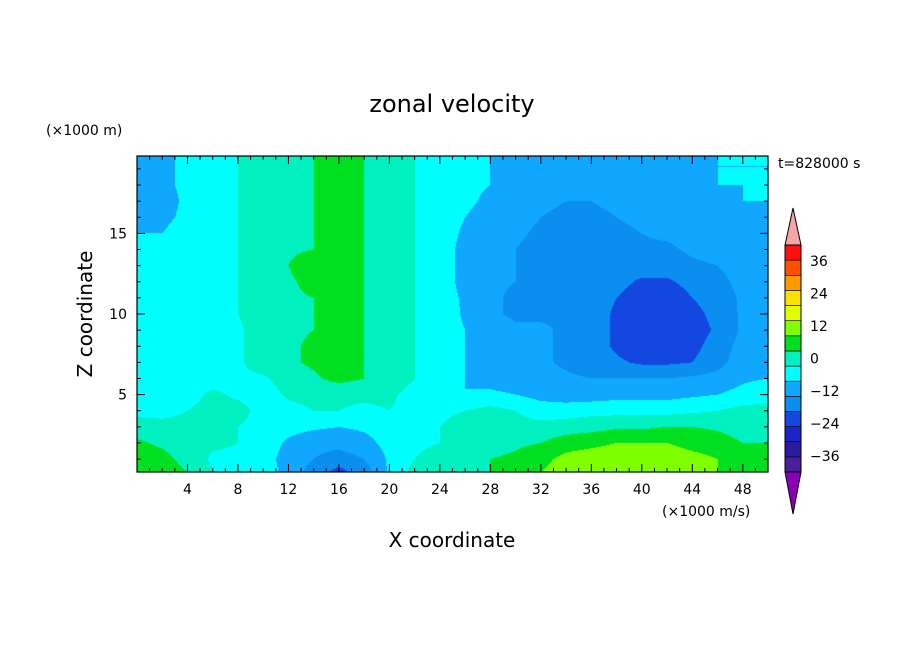  I want to click on y-tick-label: 10, so click(118, 315).